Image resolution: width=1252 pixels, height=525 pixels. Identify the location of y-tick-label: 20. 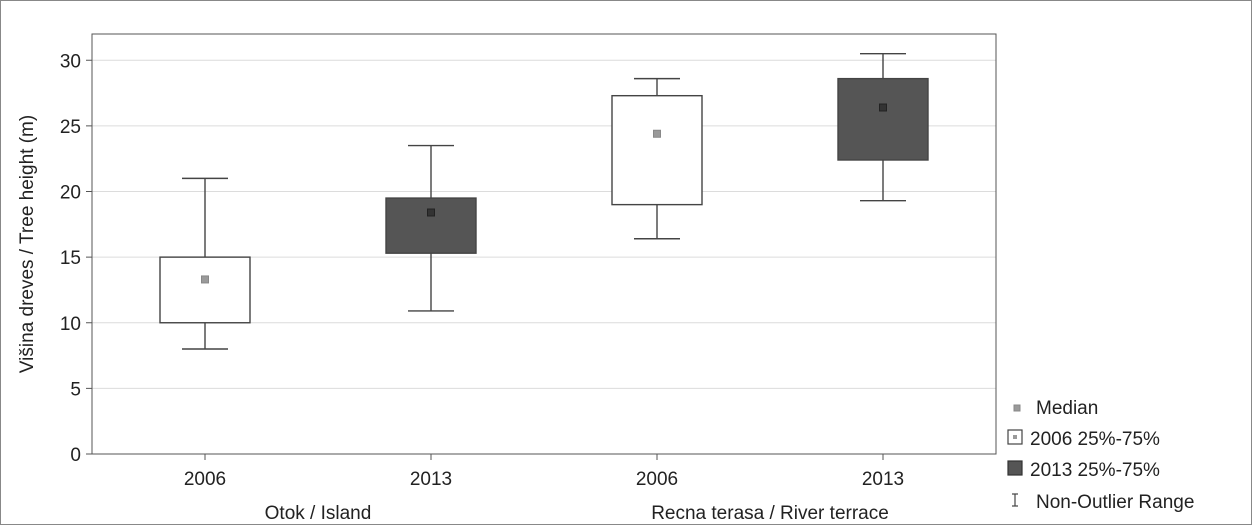
(70, 193).